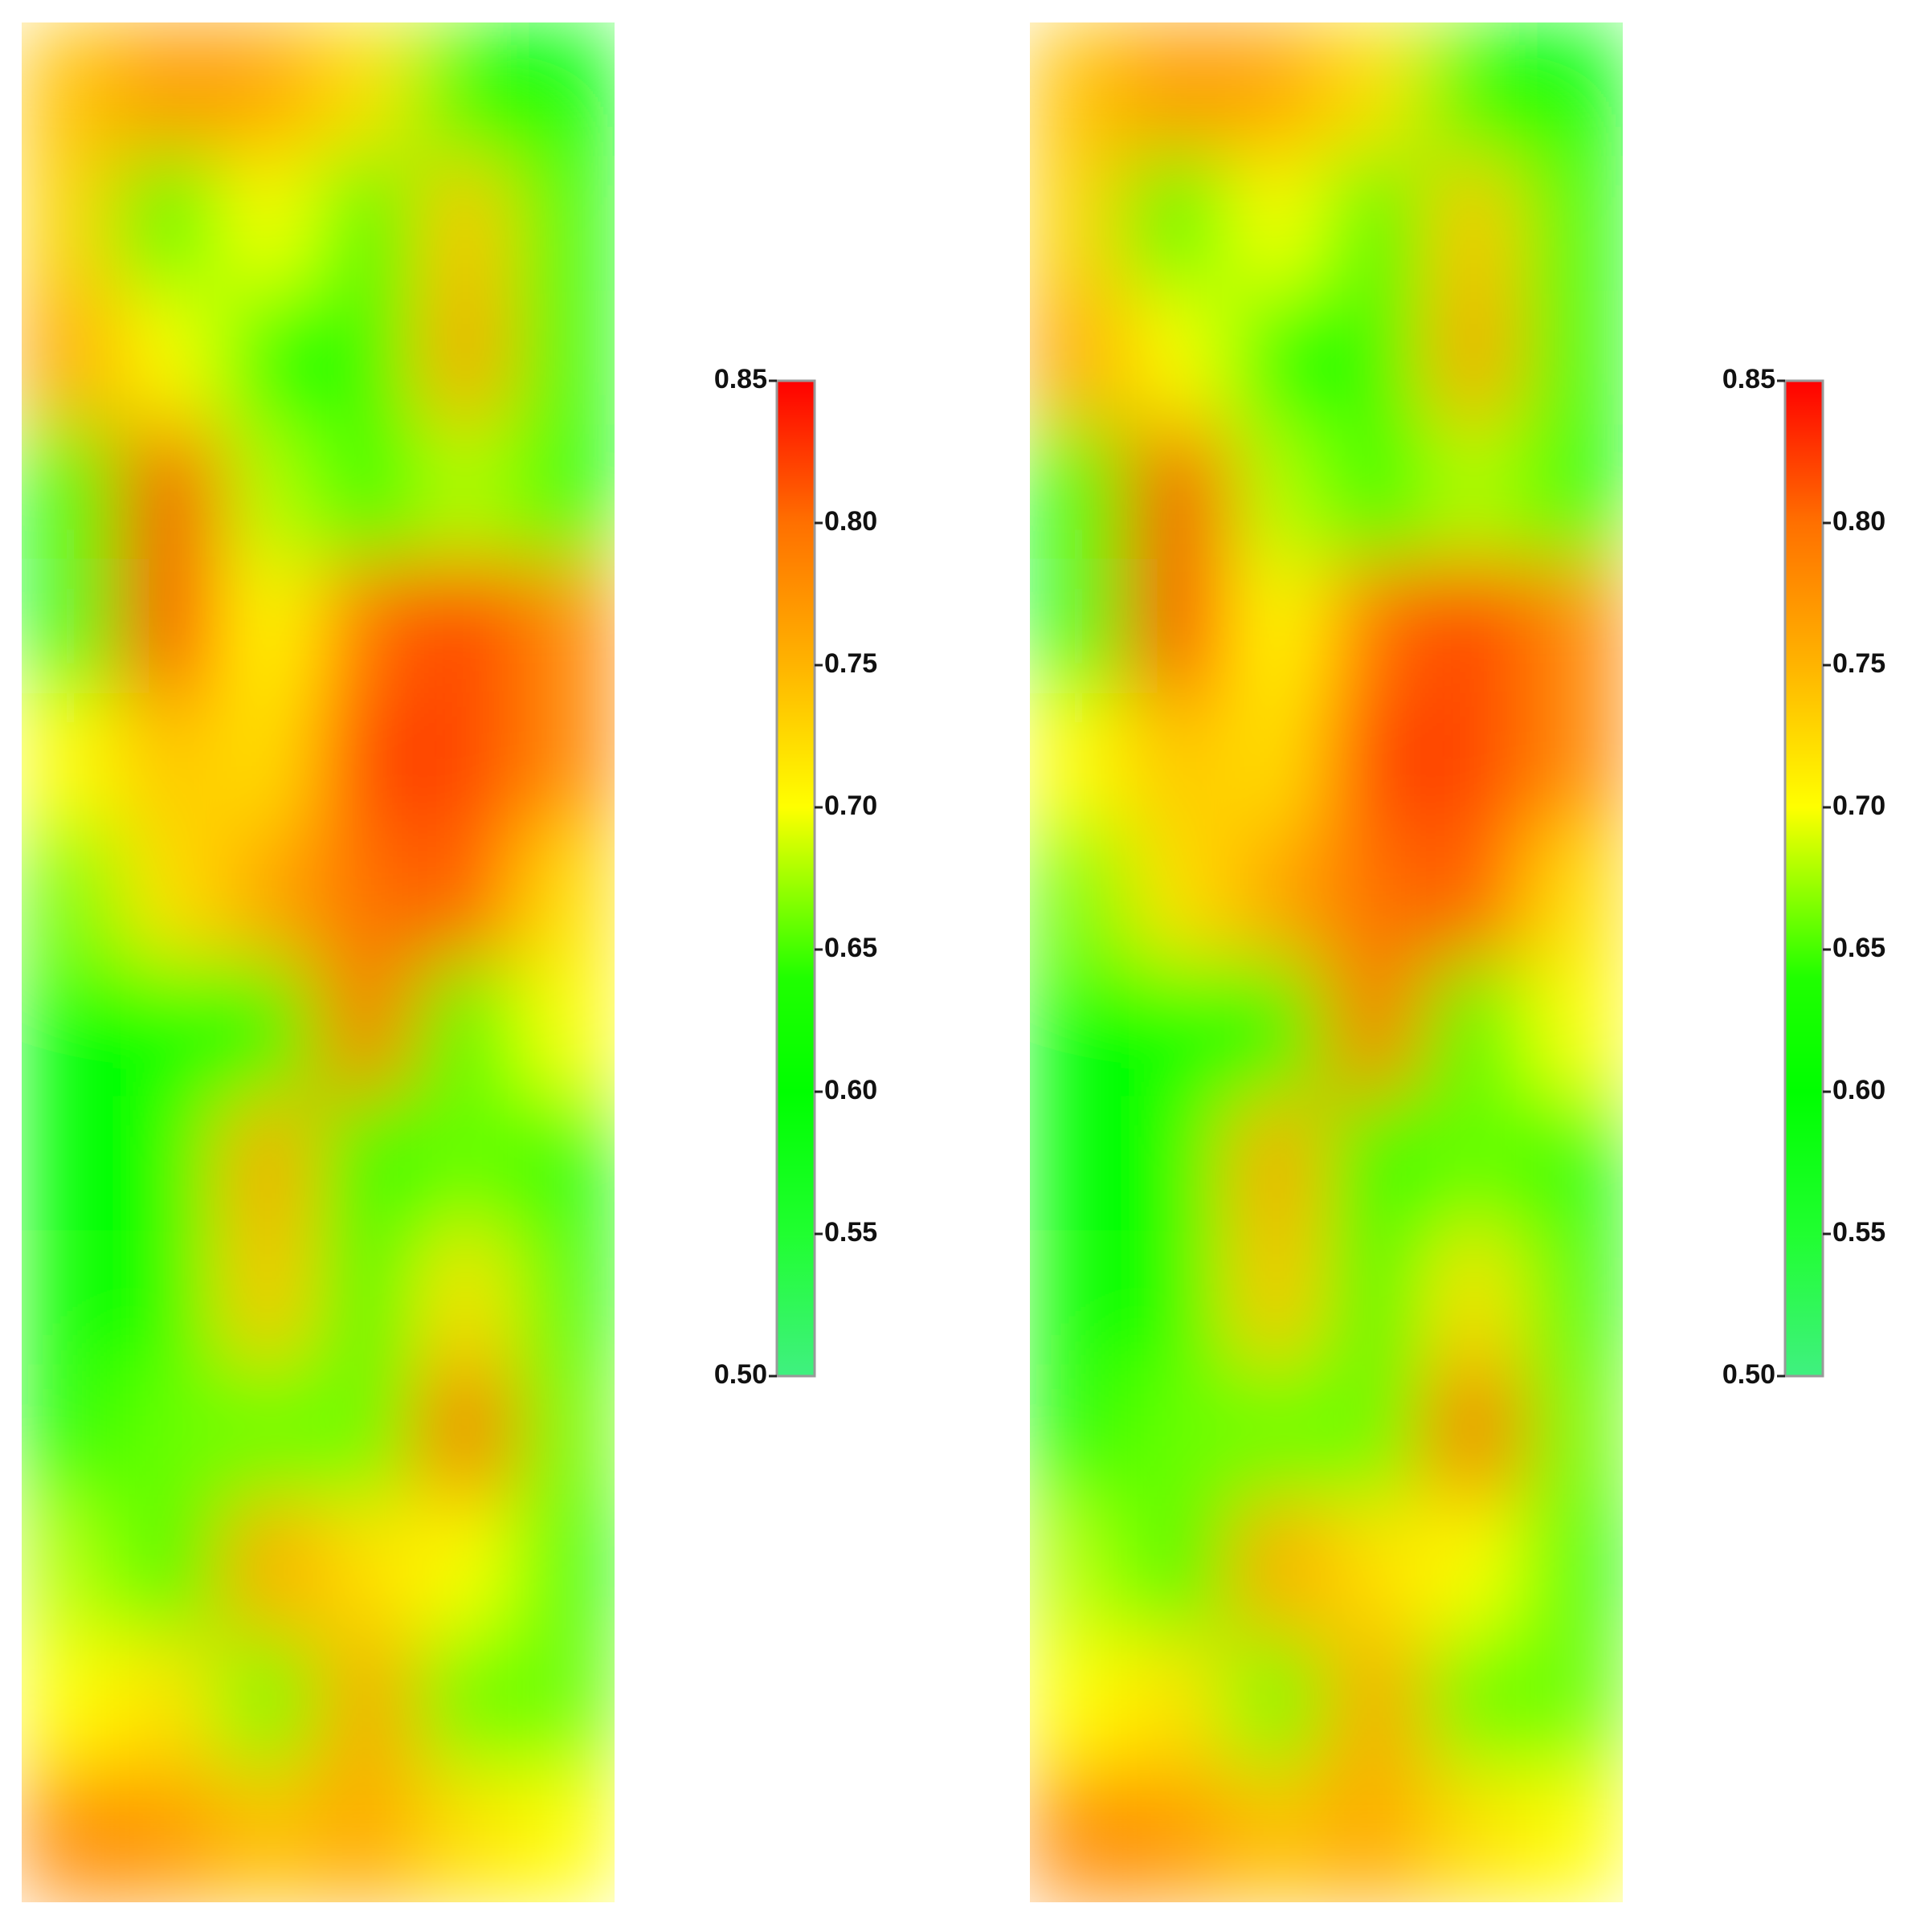 Image resolution: width=1916 pixels, height=1932 pixels. What do you see at coordinates (1804, 879) in the screenshot?
I see `colorbar` at bounding box center [1804, 879].